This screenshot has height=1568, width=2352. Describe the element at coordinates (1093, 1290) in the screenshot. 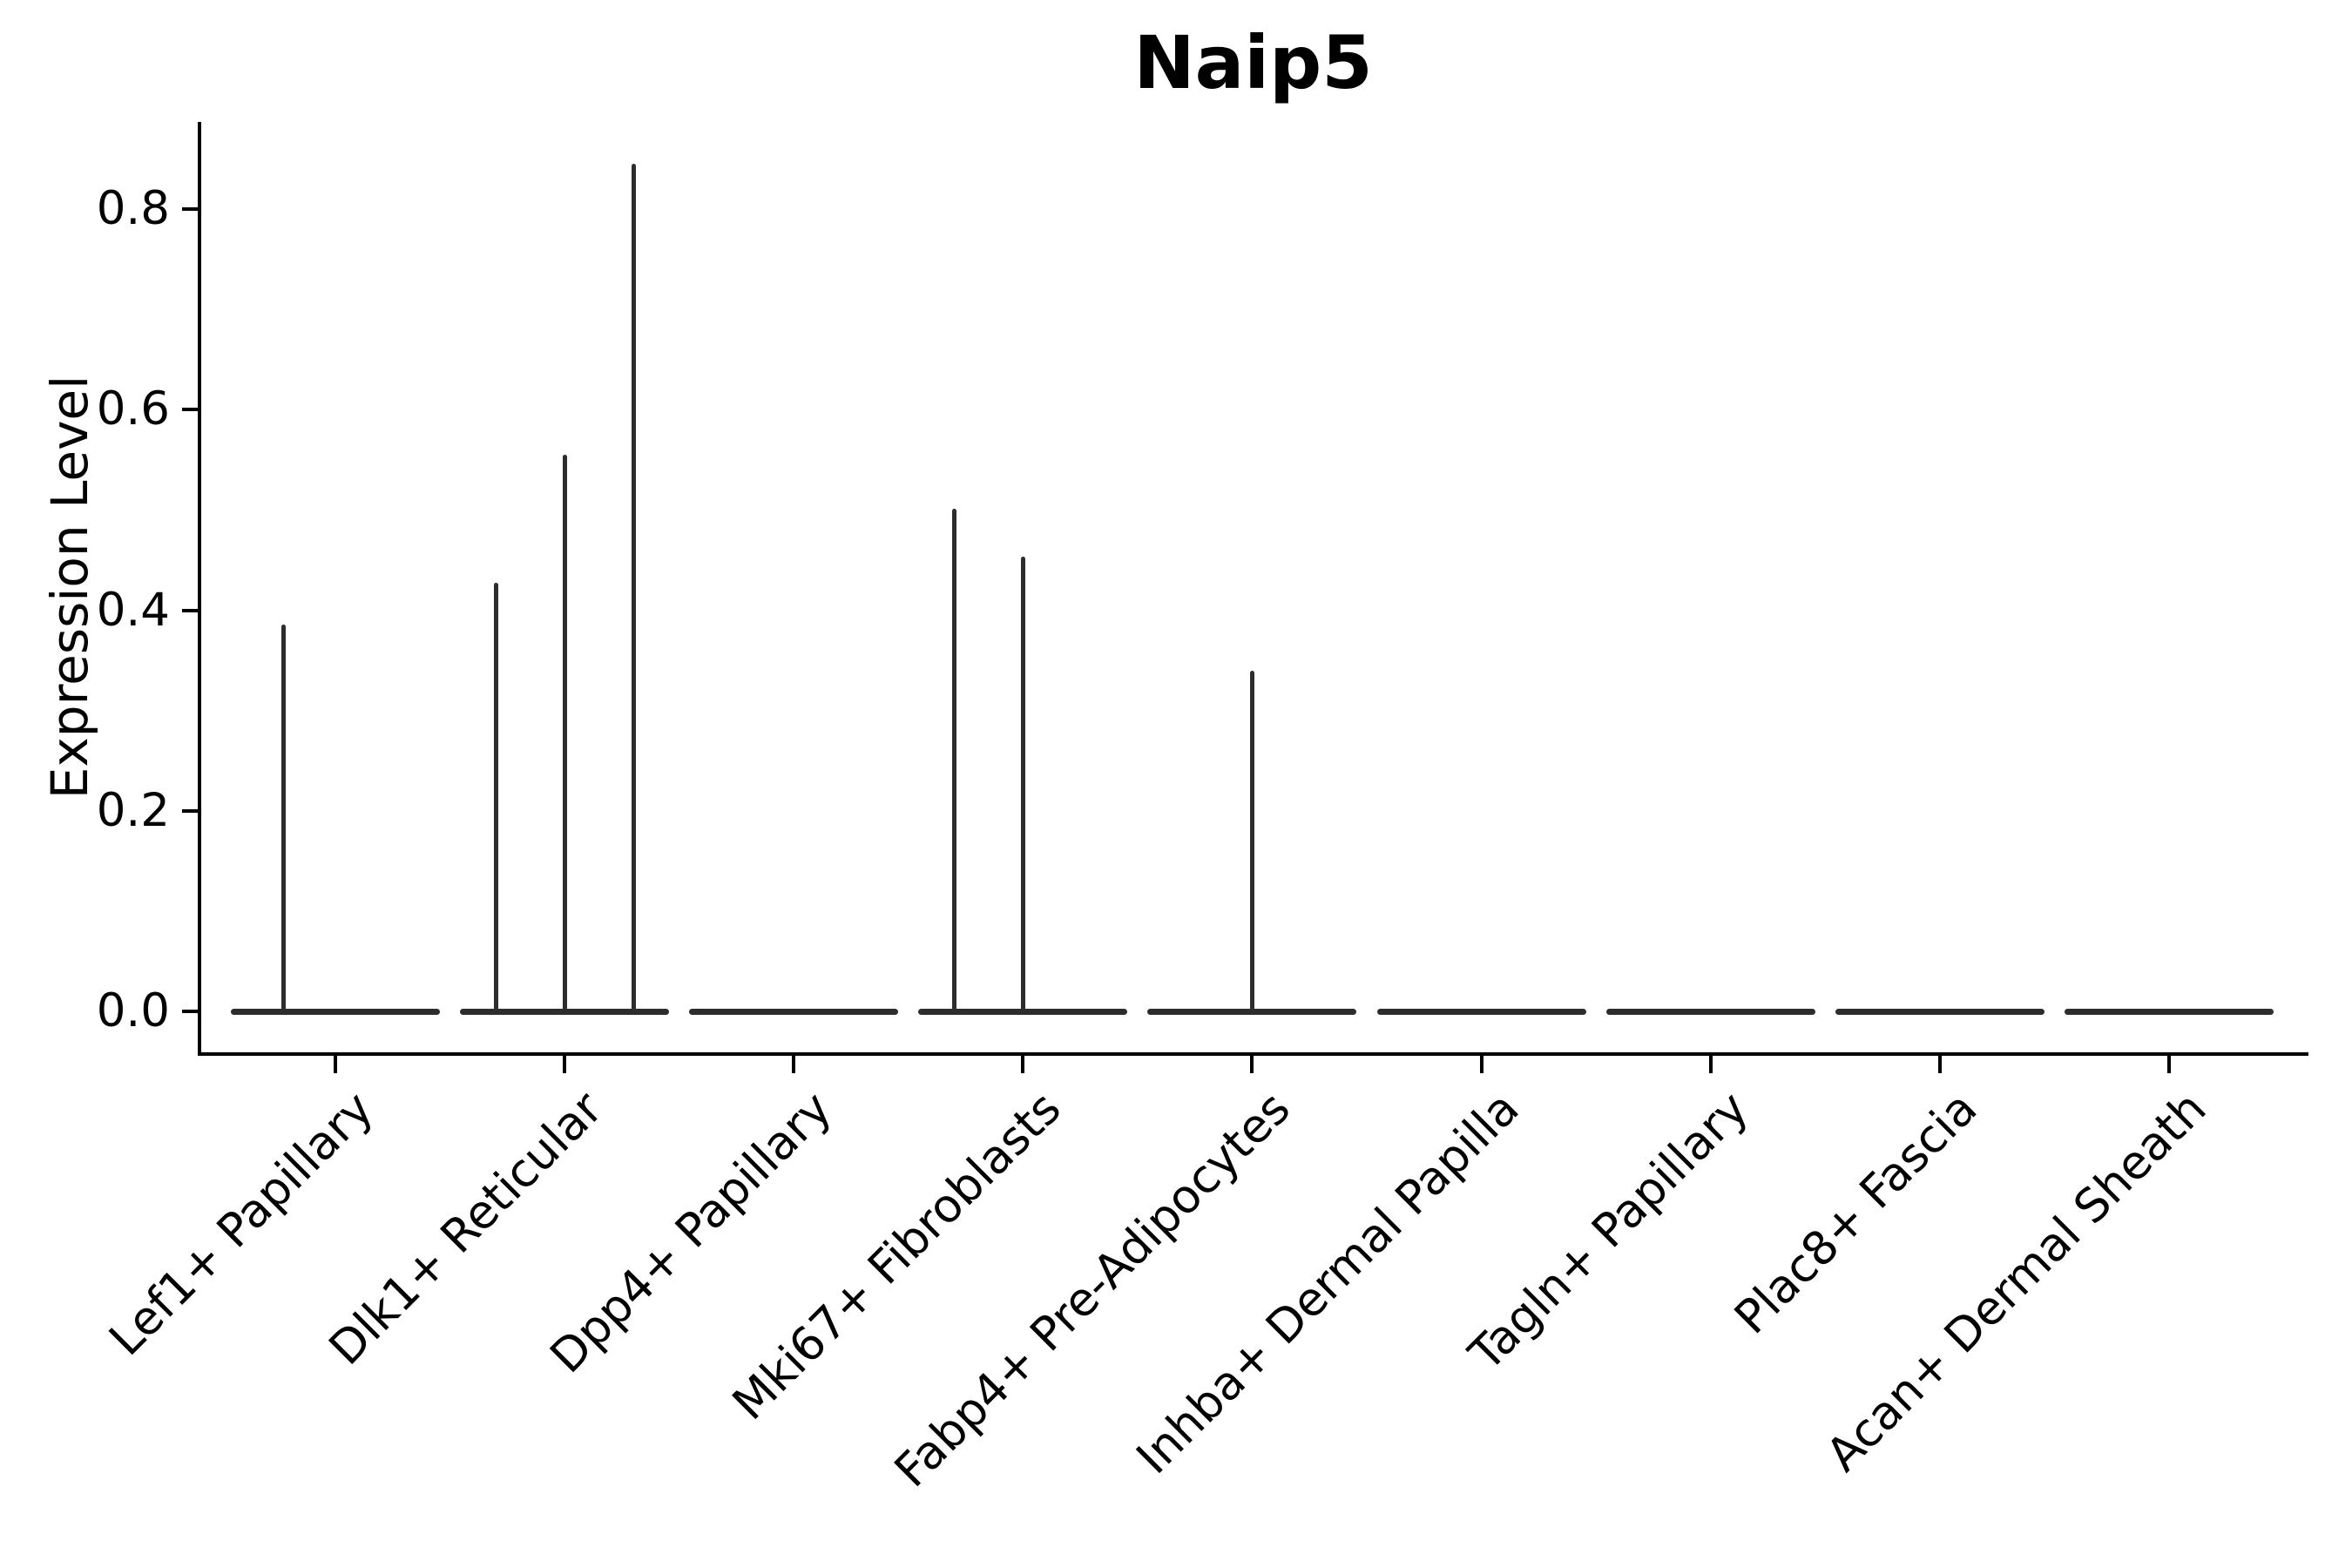

I see `x-tick-label: Fabp4+ Pre-Adipocytes` at that location.